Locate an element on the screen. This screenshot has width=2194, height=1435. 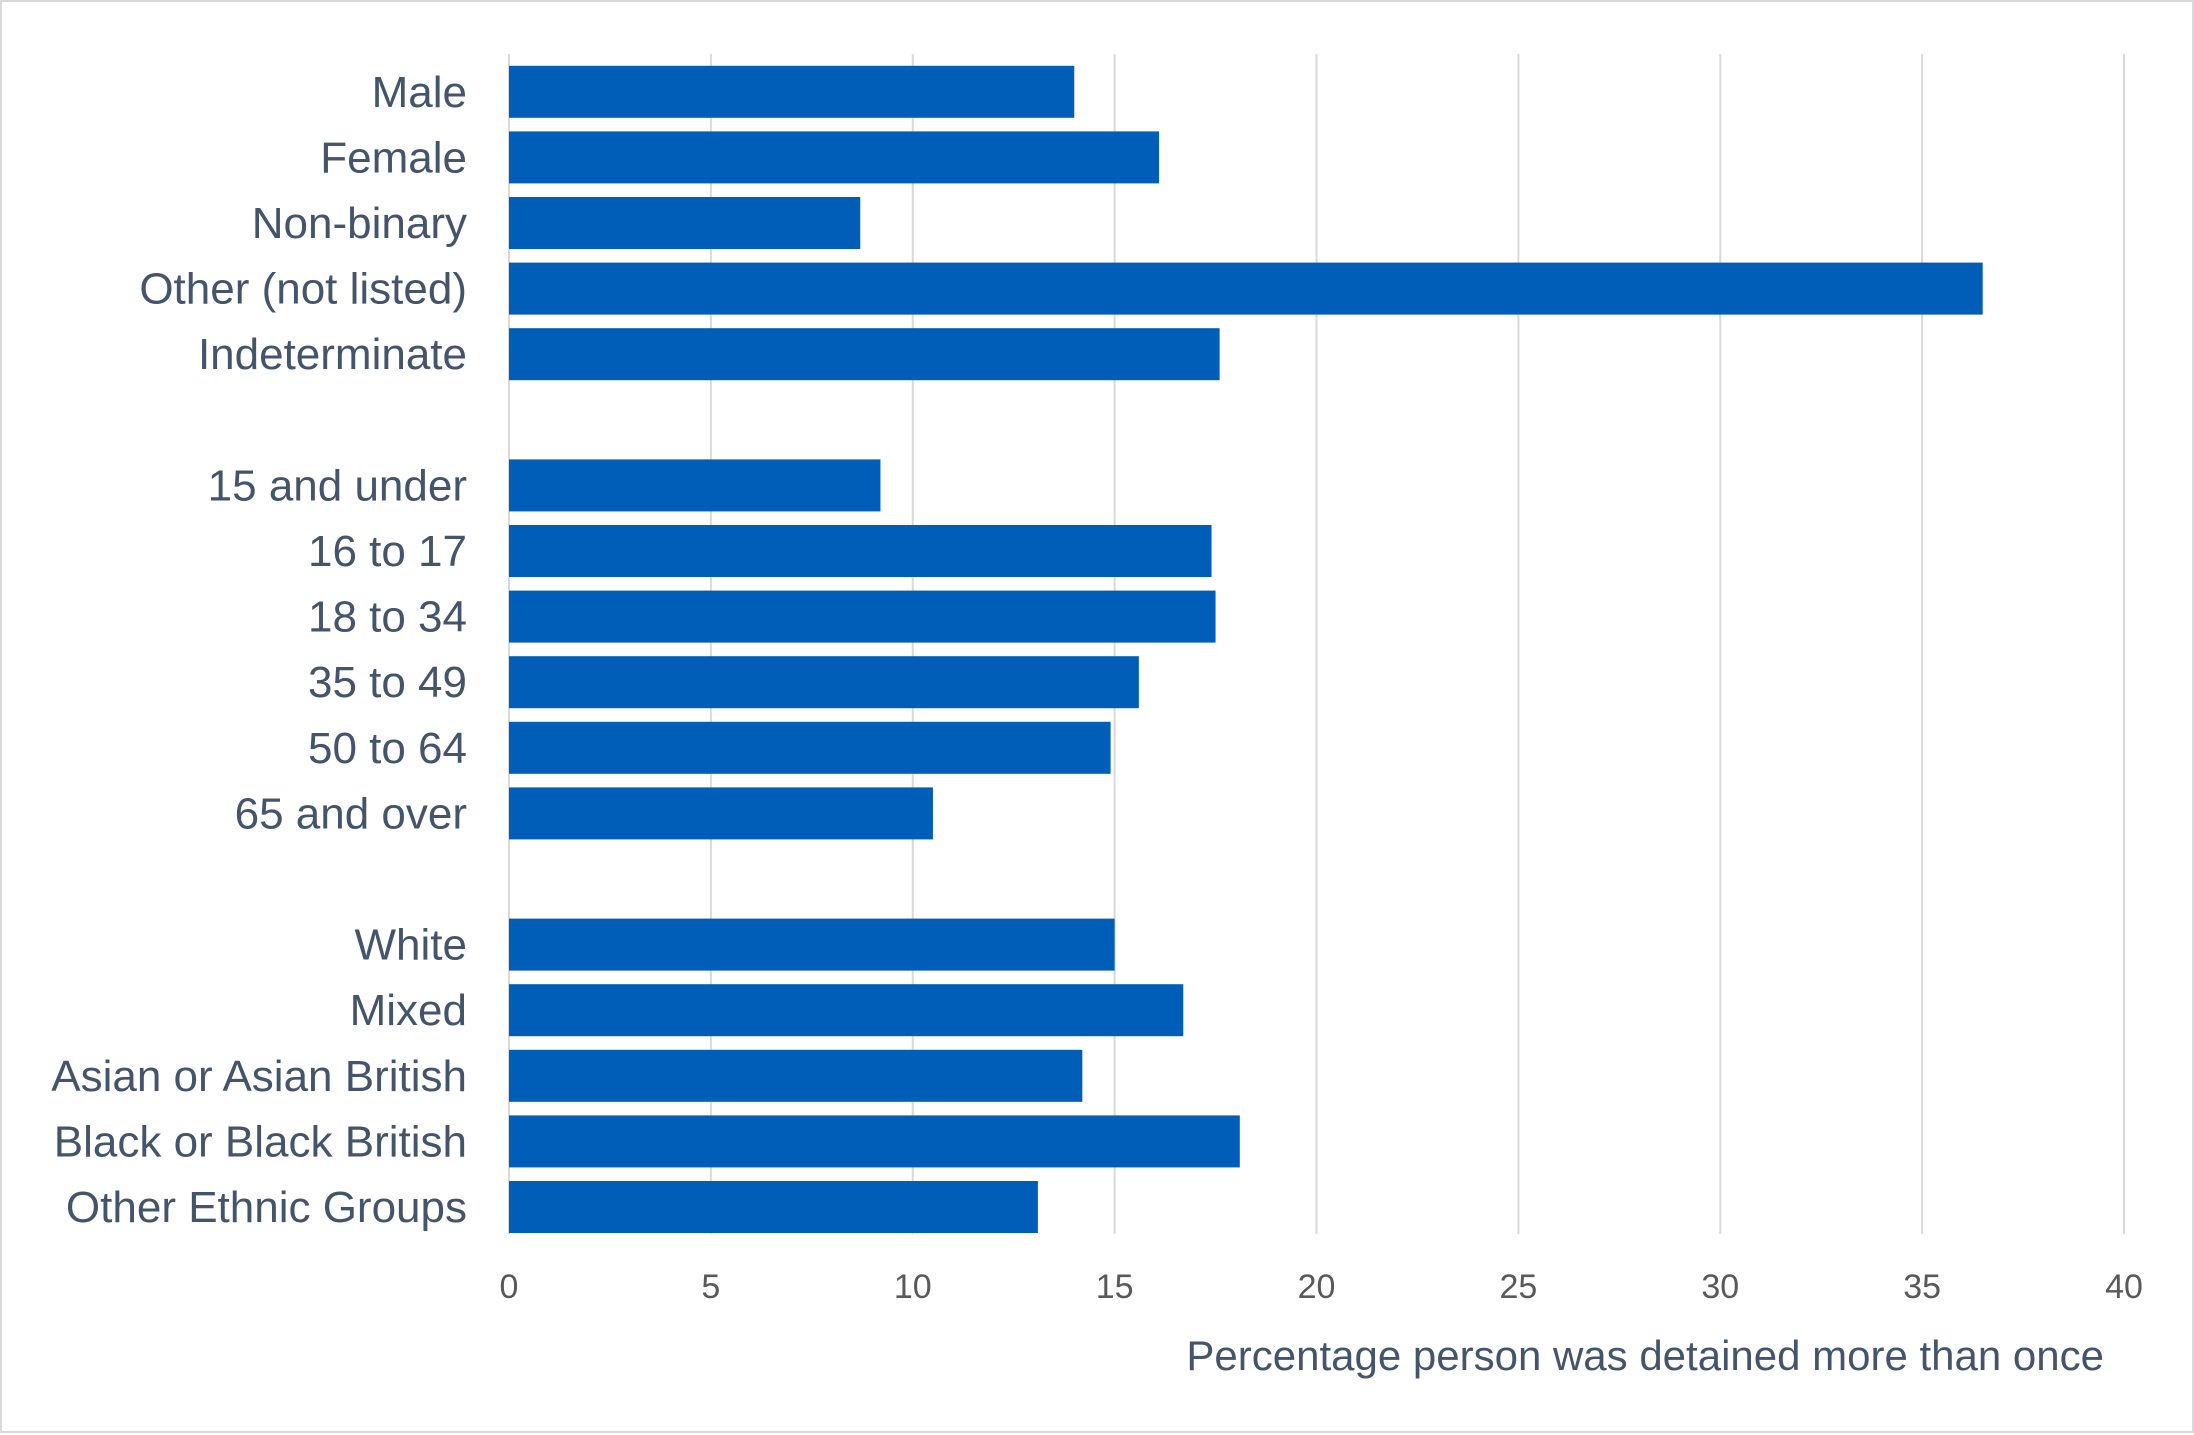
x-tick-label-15: 15 is located at coordinates (1115, 1287).